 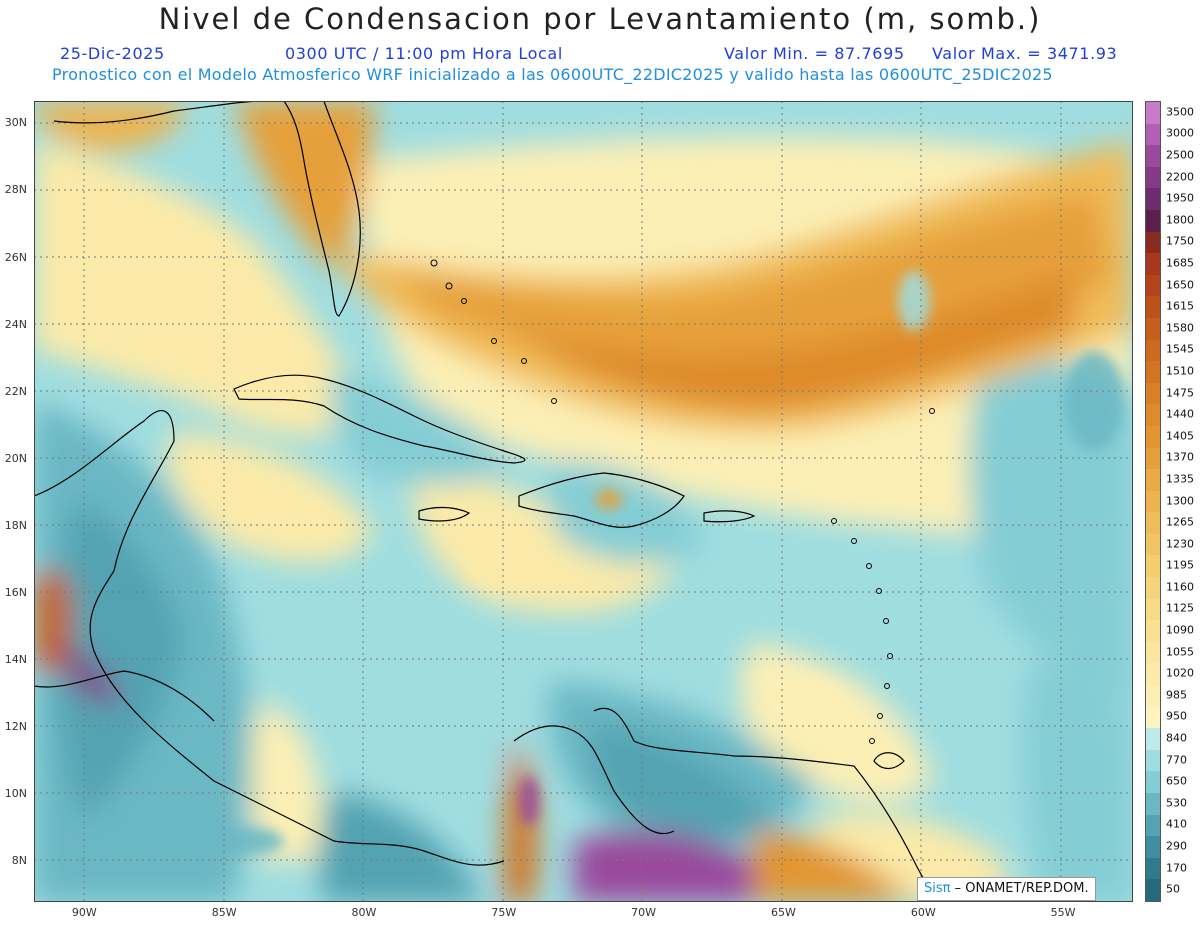 What do you see at coordinates (923, 912) in the screenshot?
I see `lon-label-60w: 60W` at bounding box center [923, 912].